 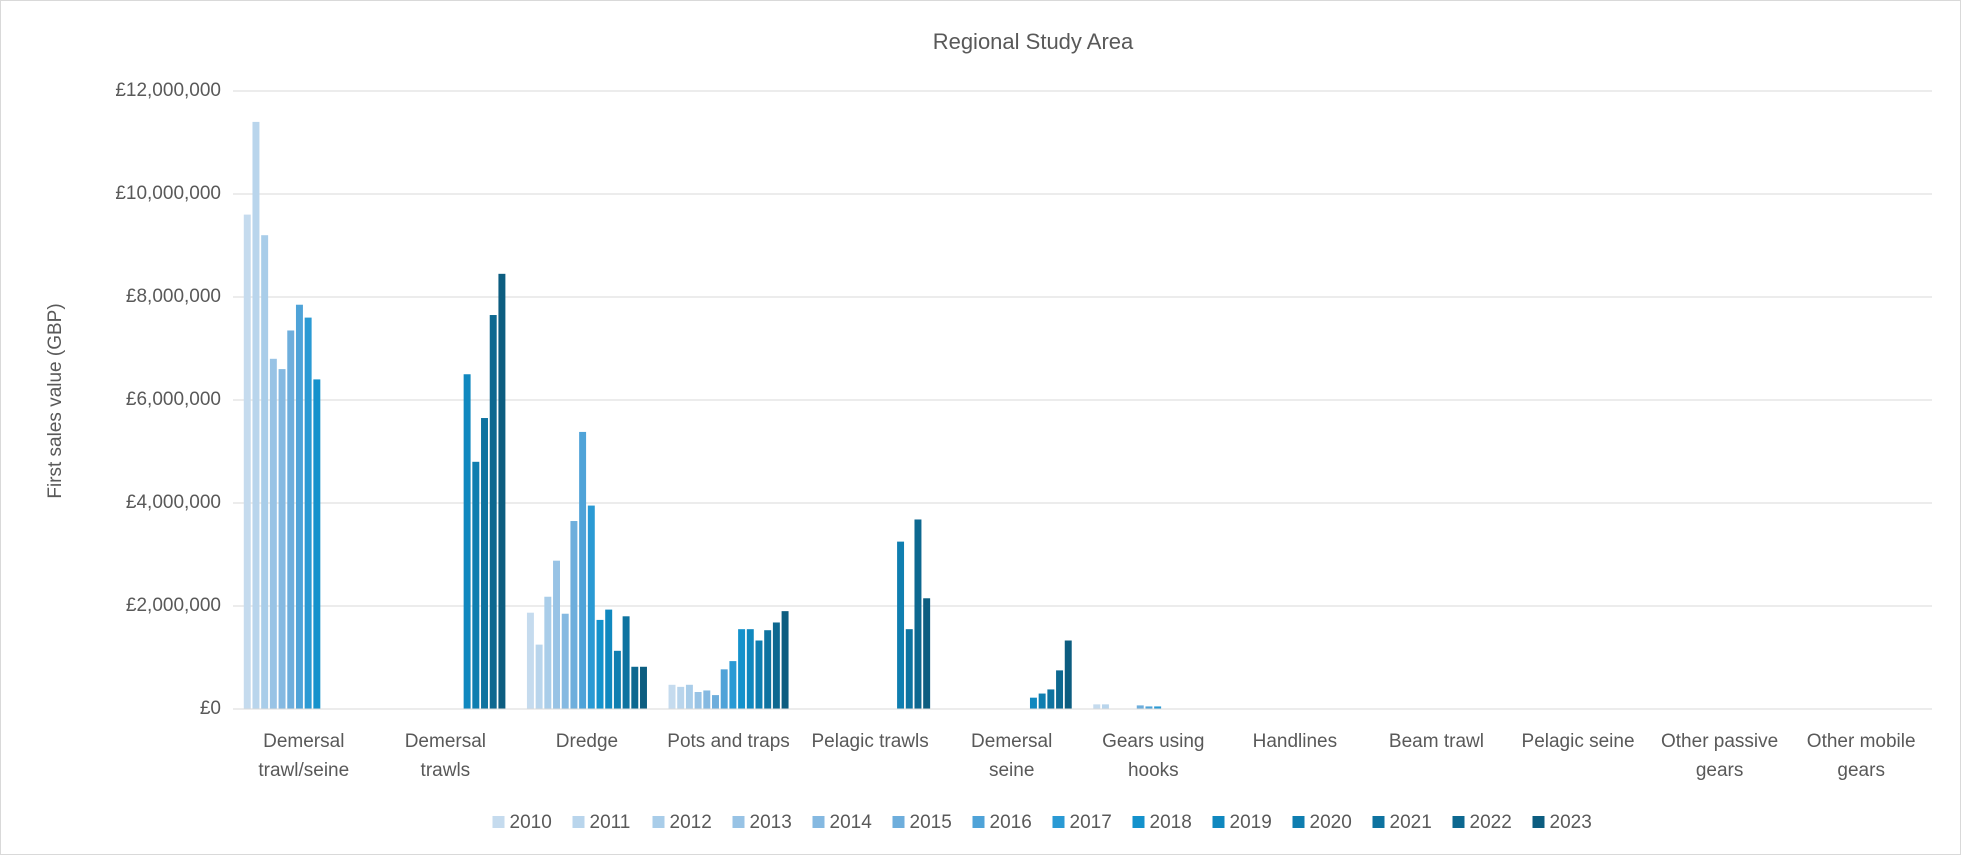 What do you see at coordinates (210, 708) in the screenshot?
I see `y-tick-label: £0` at bounding box center [210, 708].